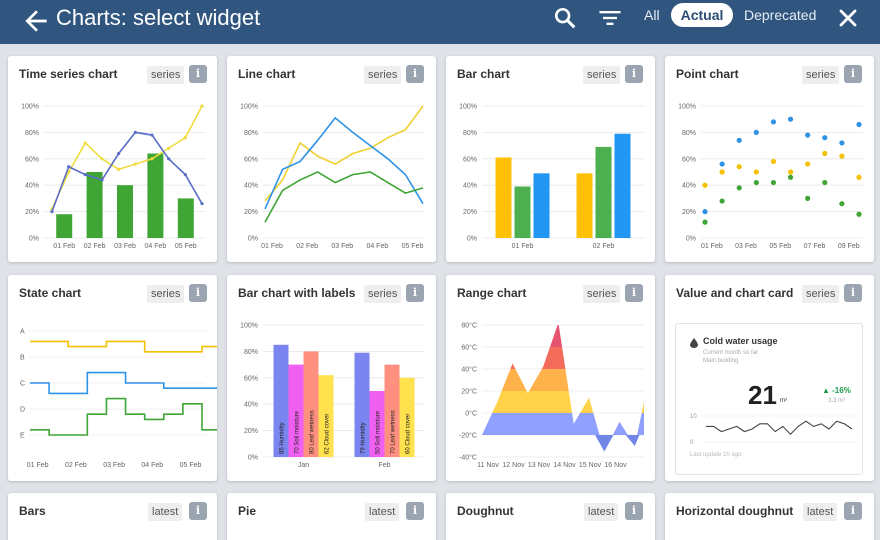  What do you see at coordinates (469, 348) in the screenshot?
I see `y-tick-label: 60°C` at bounding box center [469, 348].